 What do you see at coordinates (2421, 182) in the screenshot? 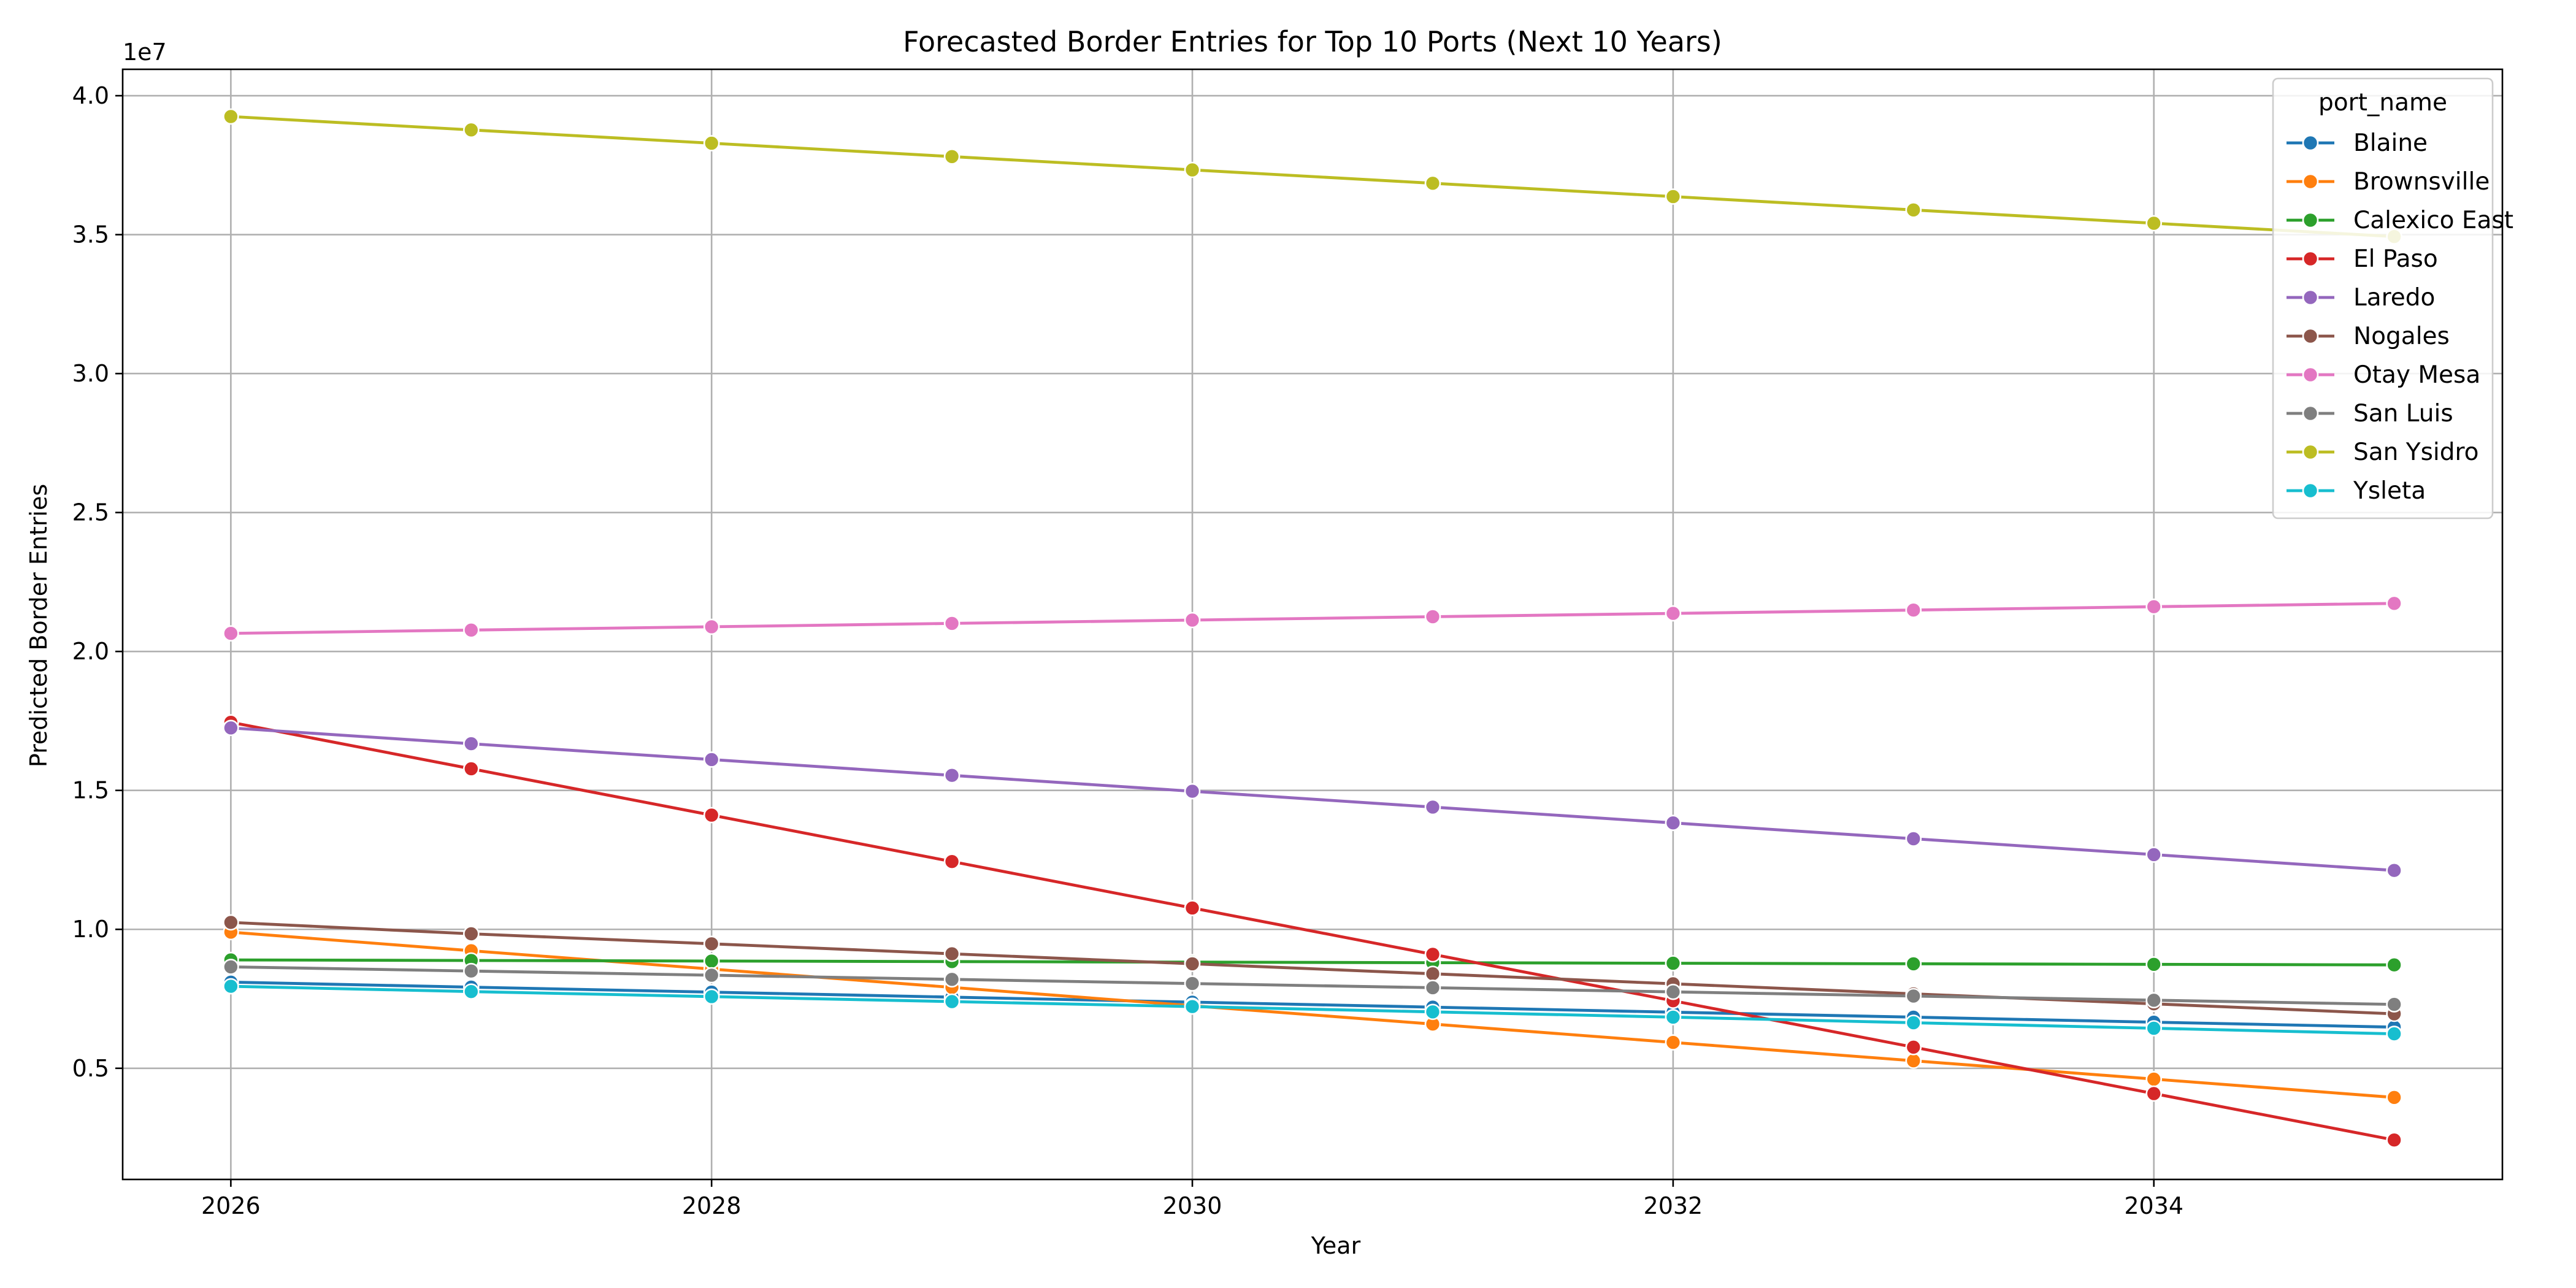
I see `legend-label-brownsville: Brownsville` at bounding box center [2421, 182].